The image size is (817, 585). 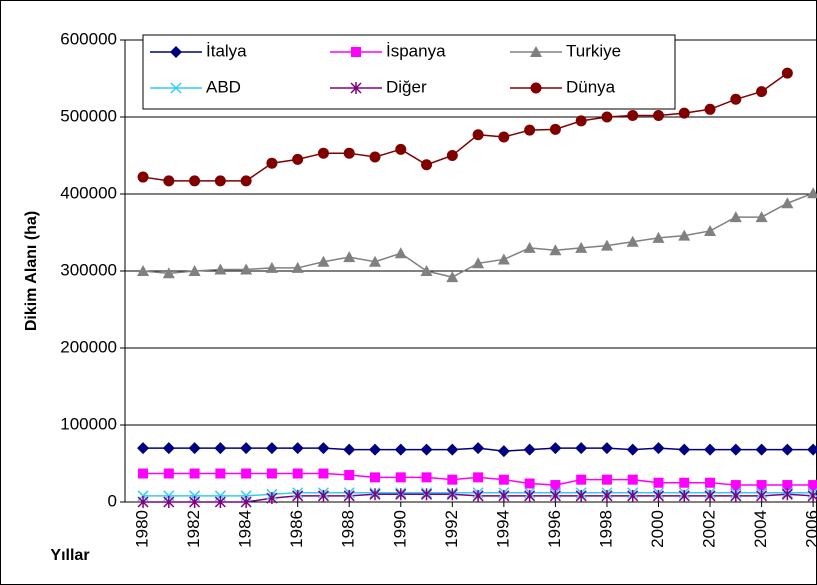 What do you see at coordinates (88, 346) in the screenshot?
I see `y-tick-label: 200000` at bounding box center [88, 346].